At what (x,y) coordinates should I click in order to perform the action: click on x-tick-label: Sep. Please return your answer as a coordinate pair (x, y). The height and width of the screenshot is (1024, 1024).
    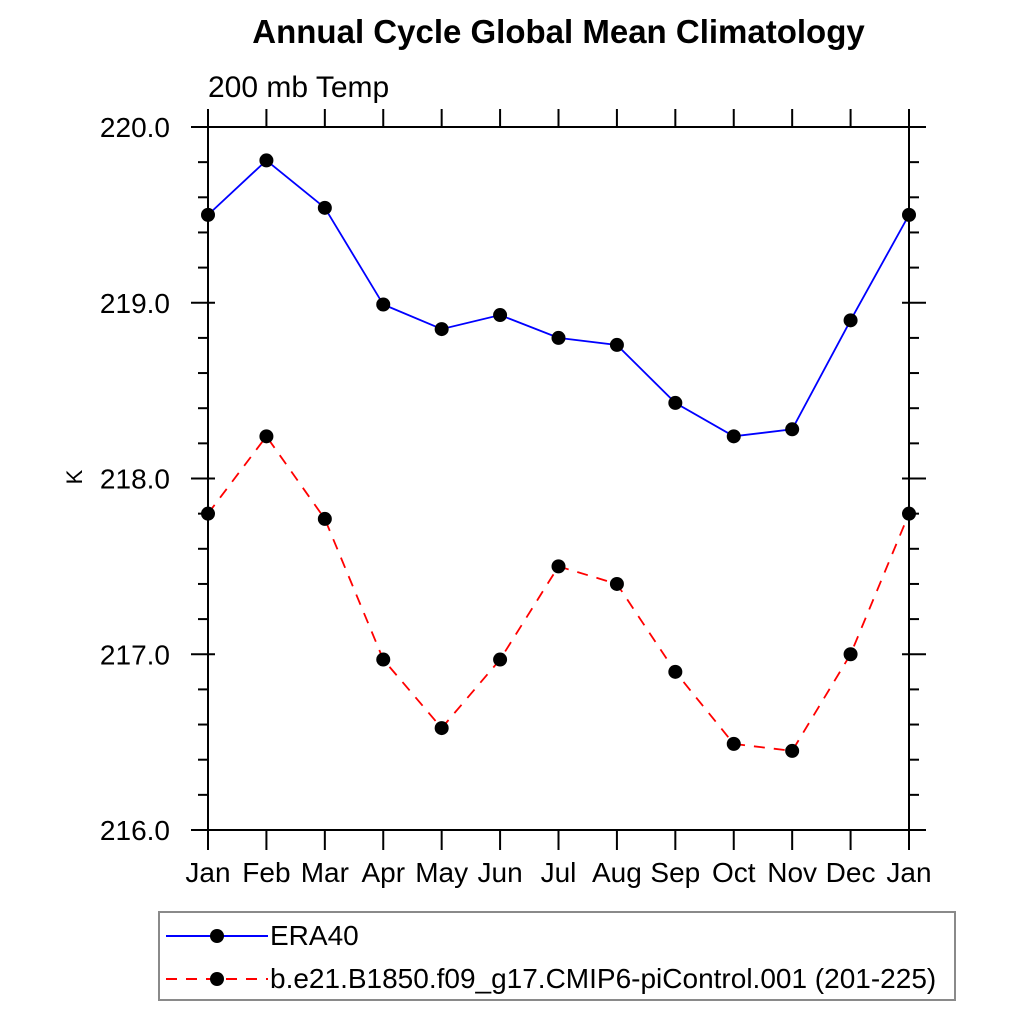
    Looking at the image, I should click on (675, 872).